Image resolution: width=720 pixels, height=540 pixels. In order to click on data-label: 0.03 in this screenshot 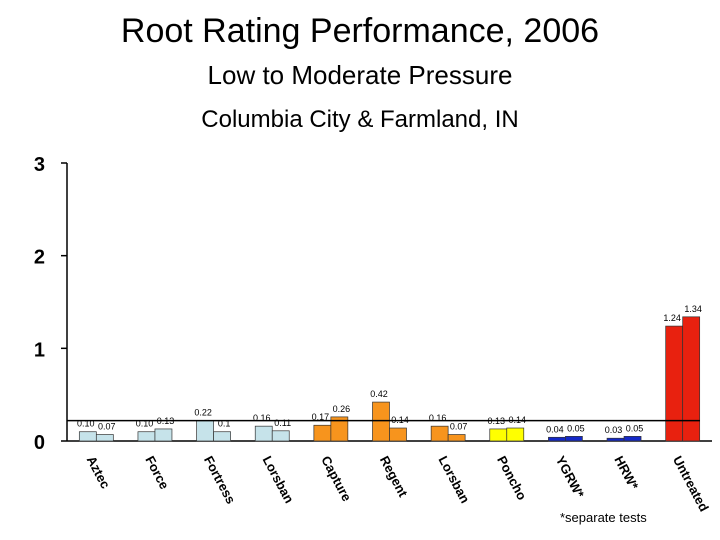, I will do `click(614, 430)`.